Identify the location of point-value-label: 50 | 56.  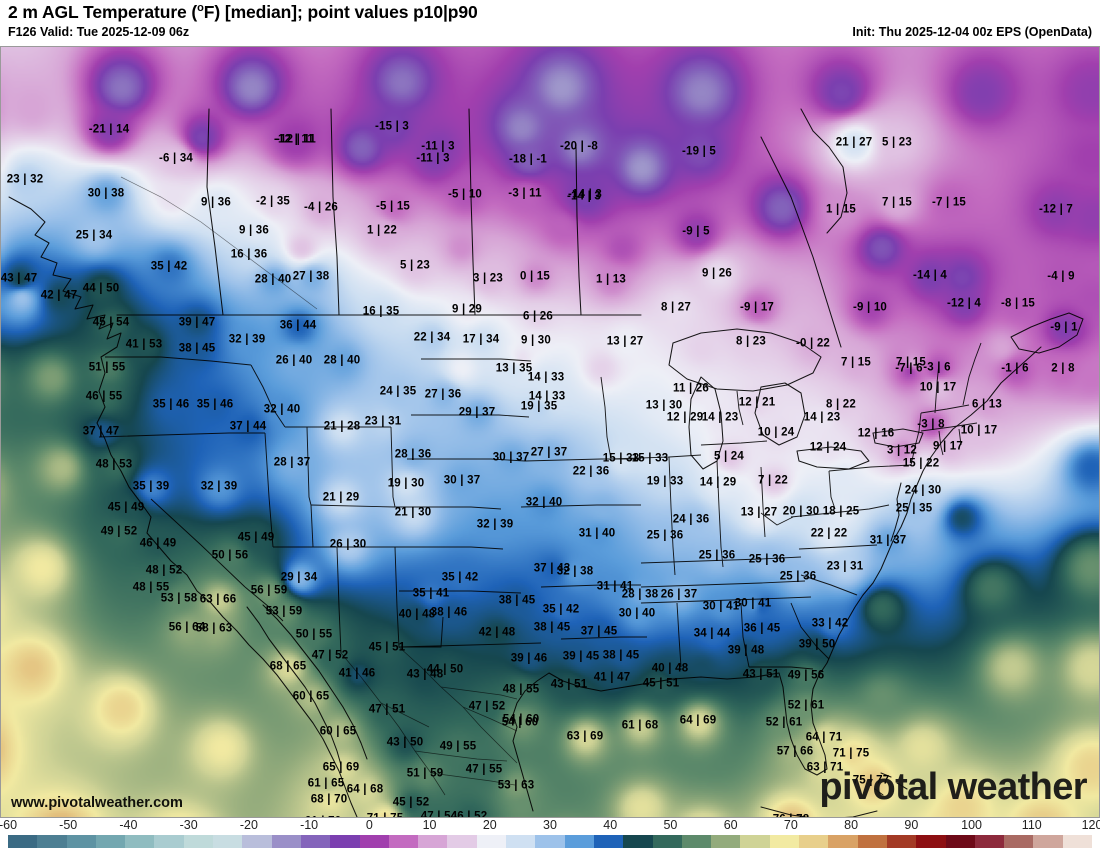
(230, 555).